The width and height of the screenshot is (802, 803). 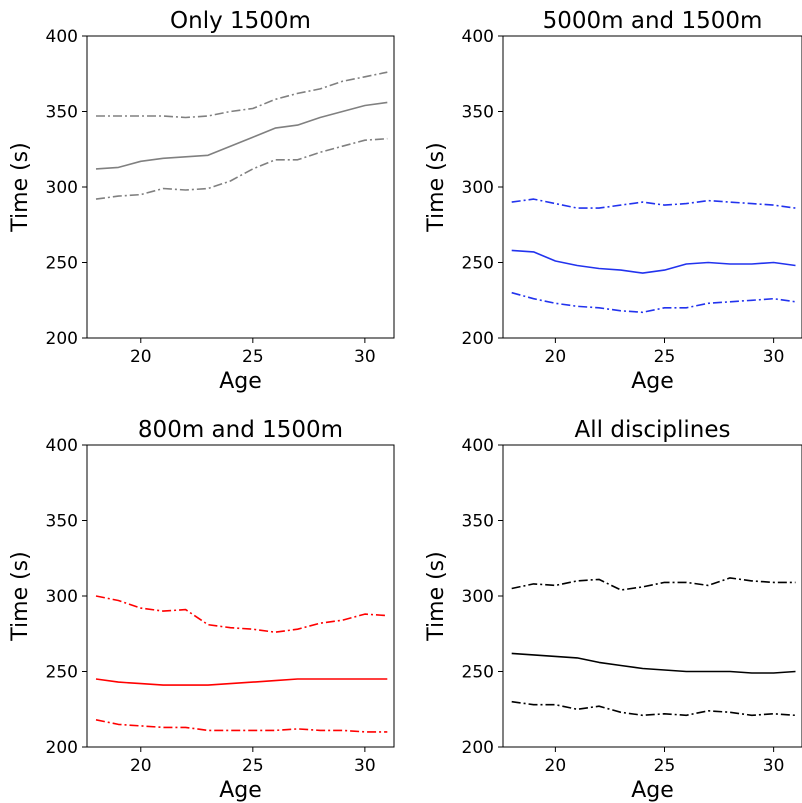 What do you see at coordinates (240, 21) in the screenshot?
I see `chart-title: Only 1500m` at bounding box center [240, 21].